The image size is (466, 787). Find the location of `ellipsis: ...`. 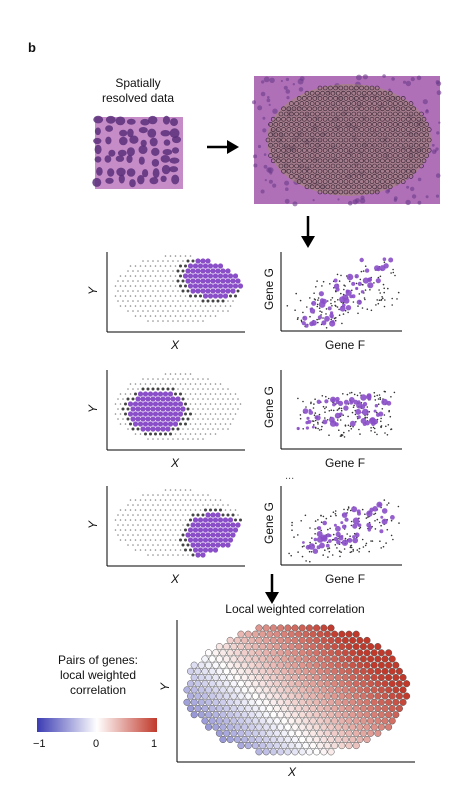

ellipsis: ... is located at coordinates (290, 476).